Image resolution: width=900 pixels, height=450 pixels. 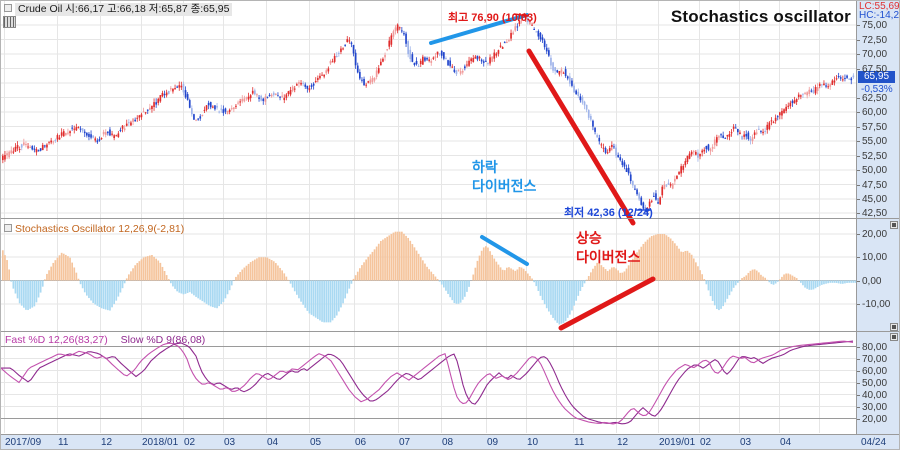 What do you see at coordinates (361, 442) in the screenshot?
I see `date-tick-label: 06` at bounding box center [361, 442].